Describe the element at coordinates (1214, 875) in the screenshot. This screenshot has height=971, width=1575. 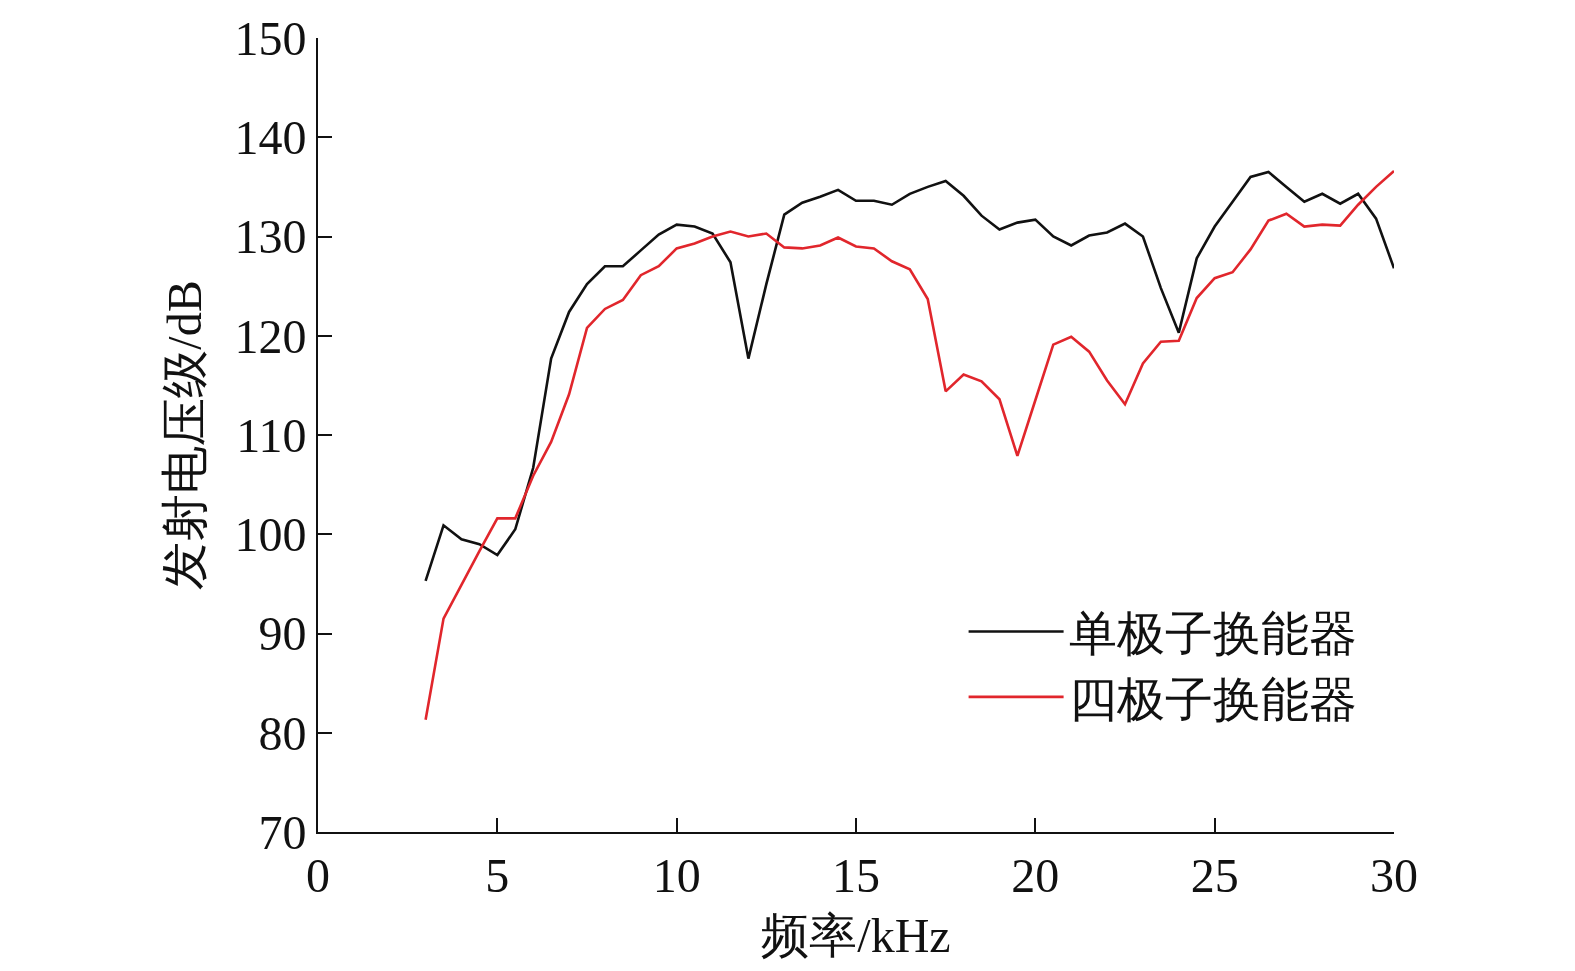
I see `x-tick-label: 25` at that location.